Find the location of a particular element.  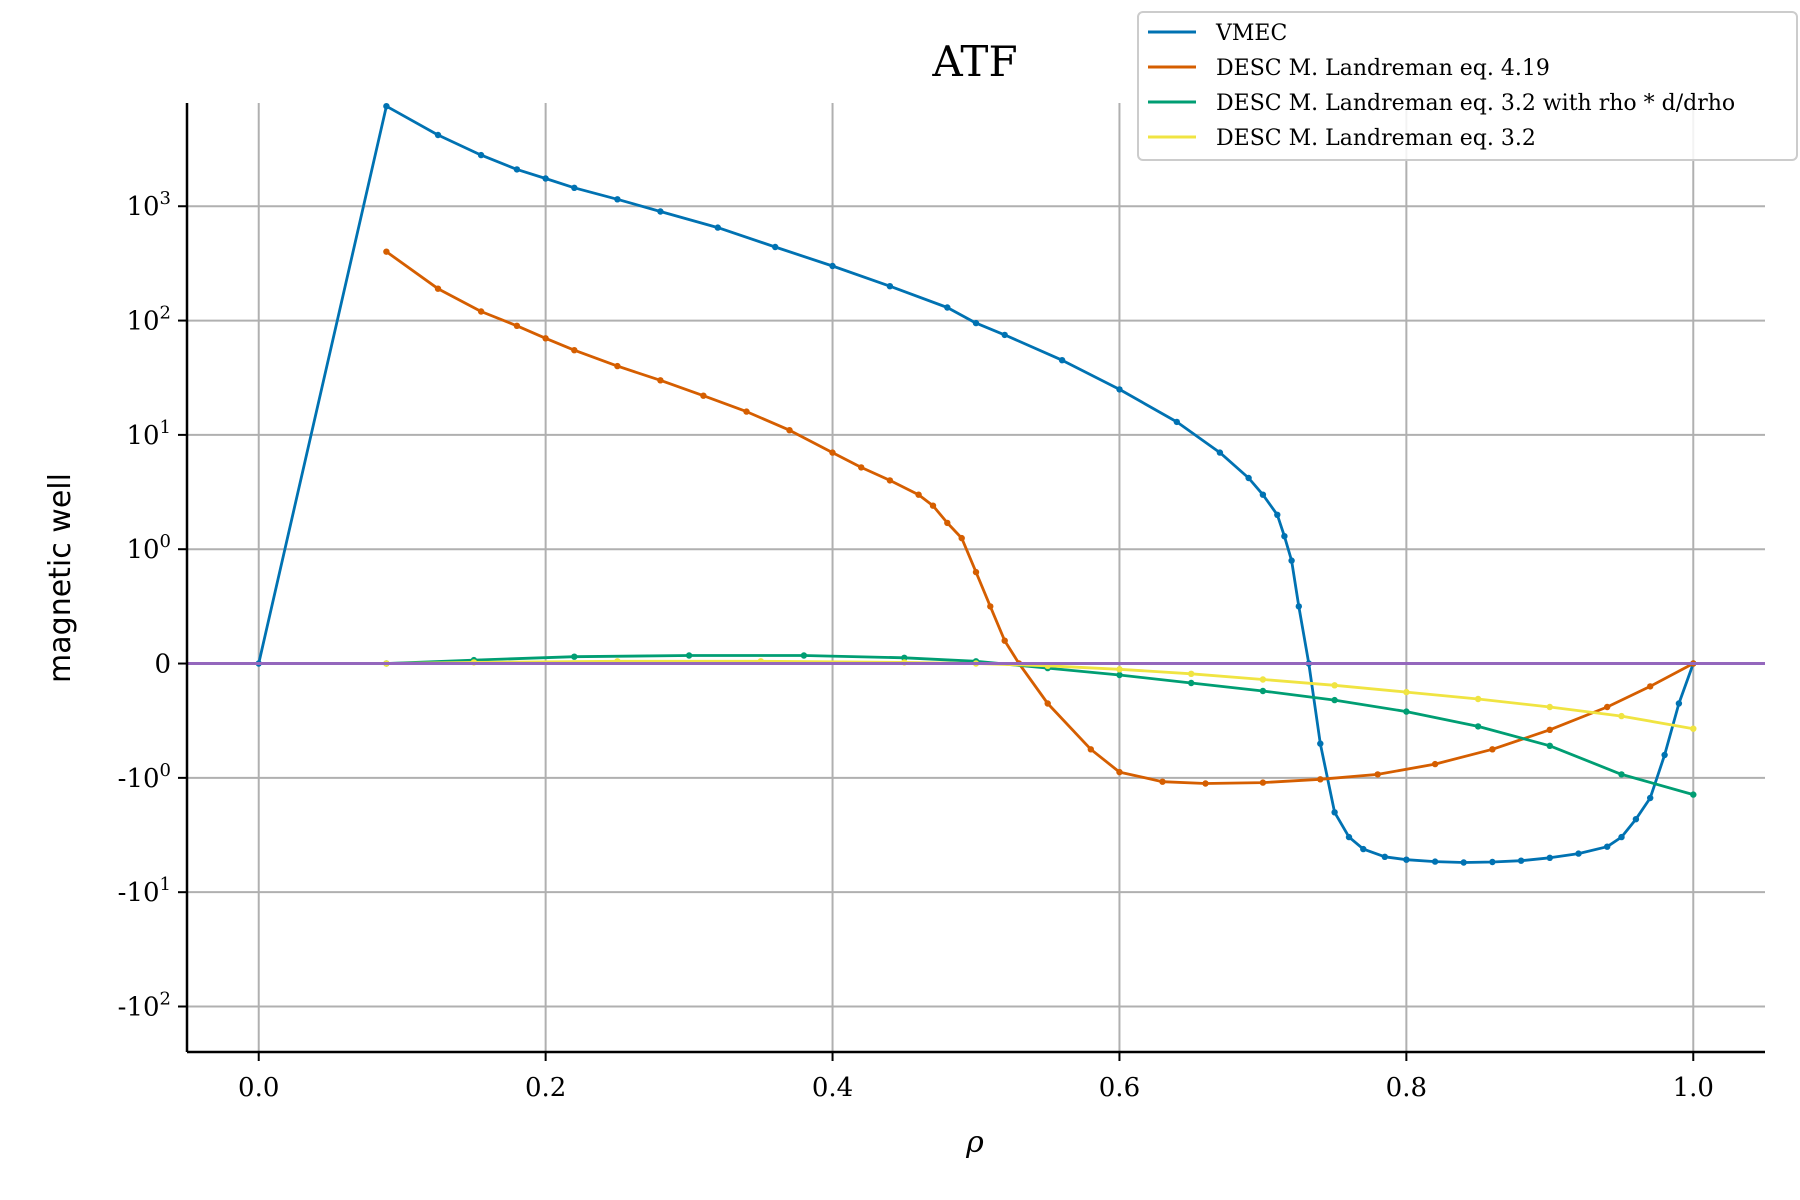

legend-box is located at coordinates (1467, 86).